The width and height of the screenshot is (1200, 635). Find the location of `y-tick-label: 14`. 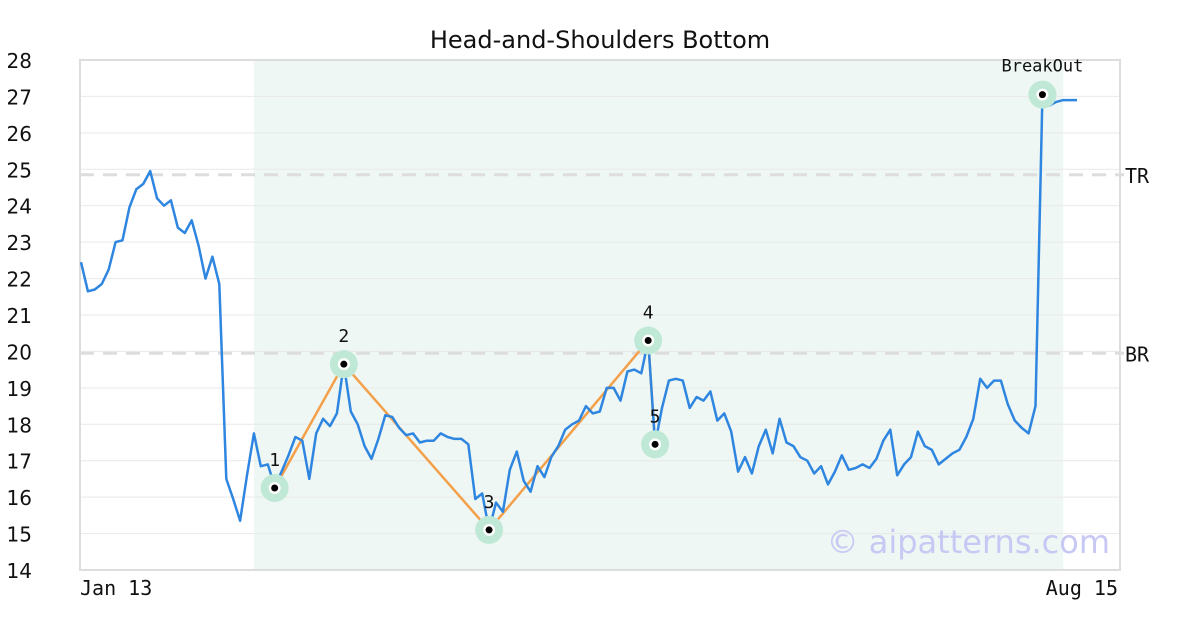

y-tick-label: 14 is located at coordinates (19, 571).